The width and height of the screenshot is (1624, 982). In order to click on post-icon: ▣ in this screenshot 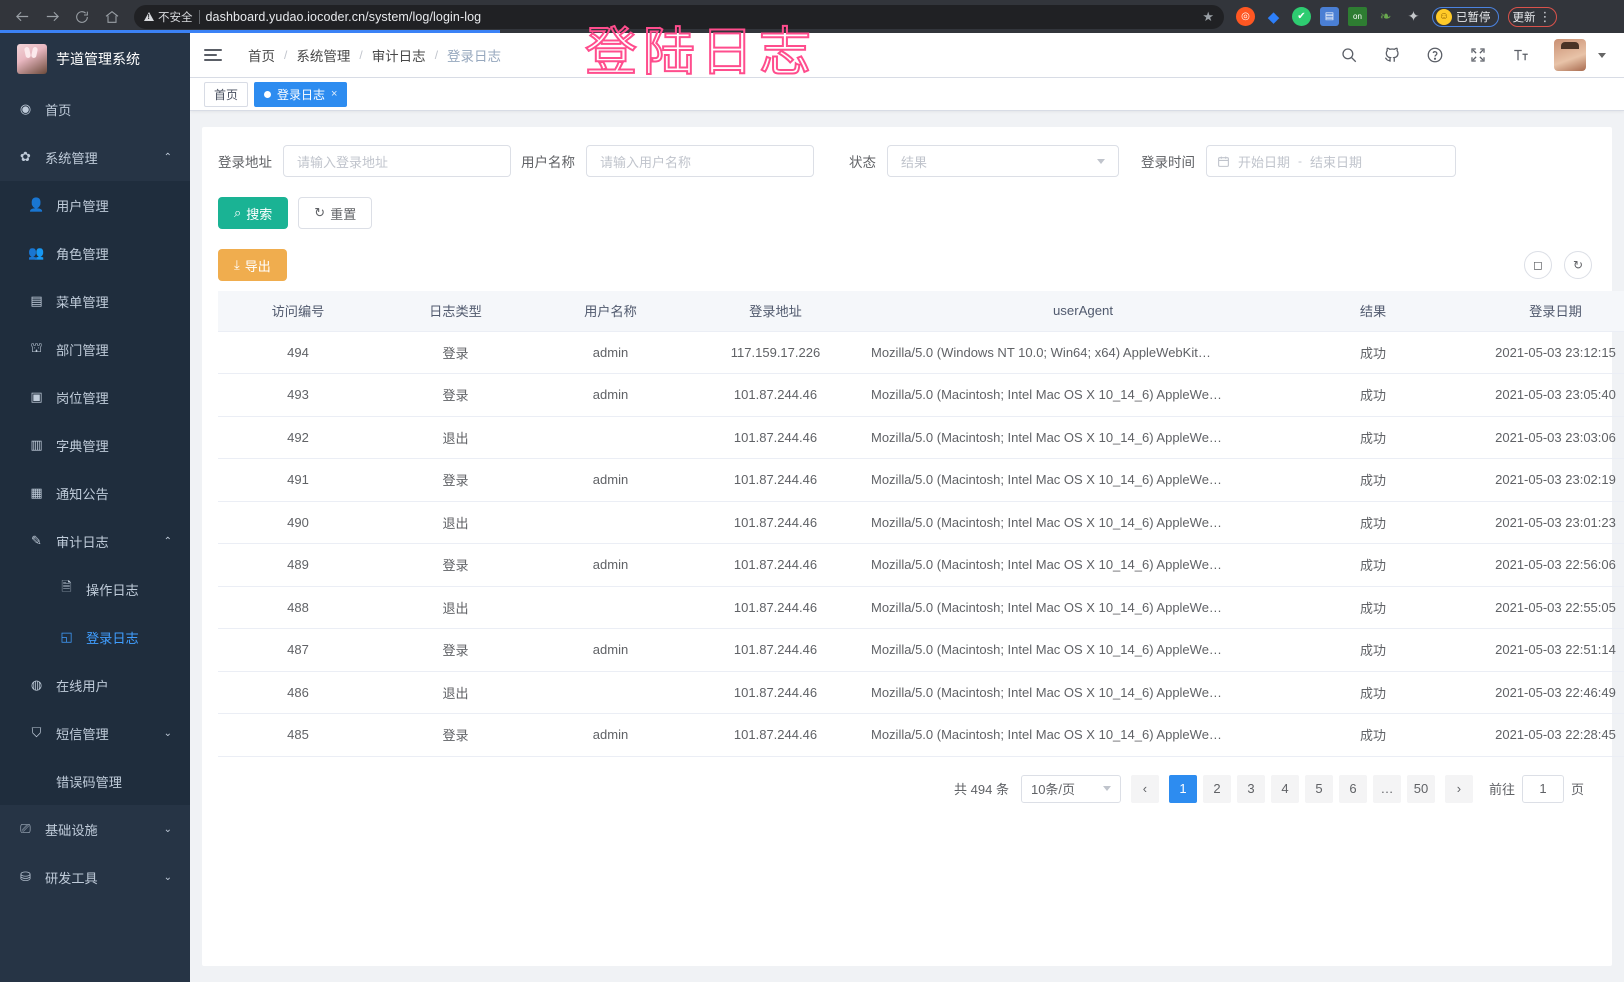, I will do `click(36, 396)`.